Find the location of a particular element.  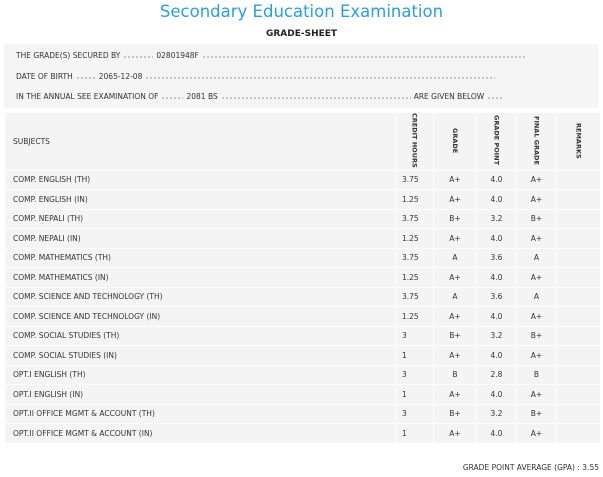

cell-text: COMP. SCIENCE AND TECHNOLOGY (TH) is located at coordinates (88, 297).